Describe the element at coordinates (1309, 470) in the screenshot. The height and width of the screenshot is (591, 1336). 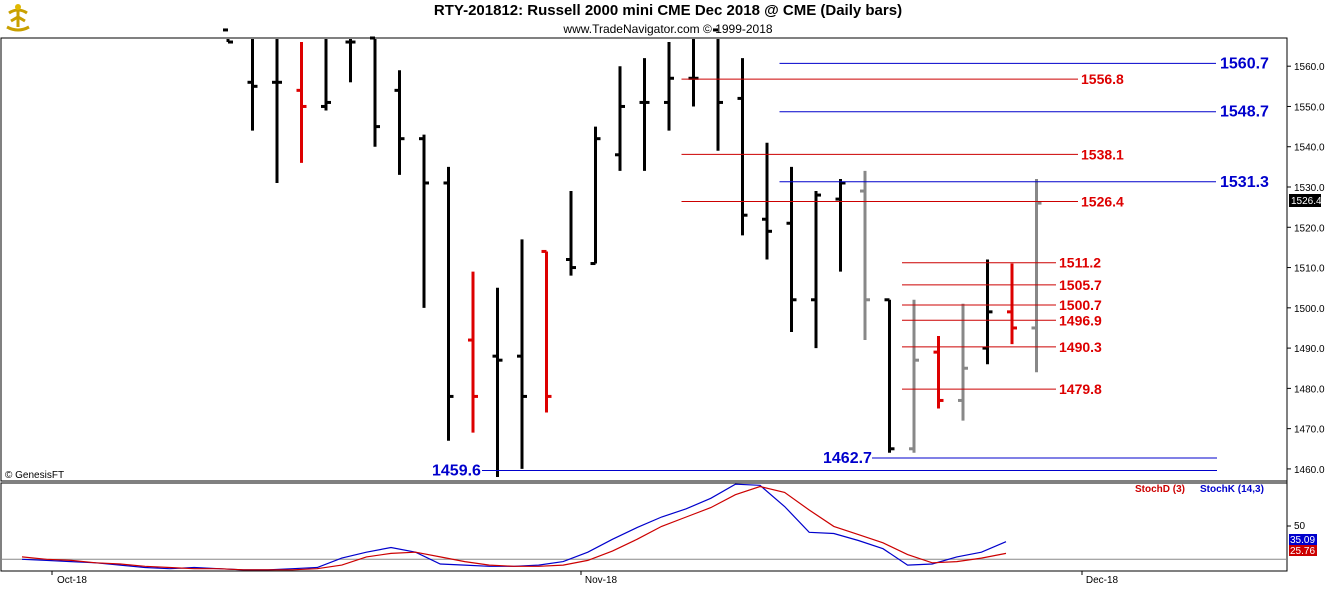
I see `price-tick-label: 1460.0` at that location.